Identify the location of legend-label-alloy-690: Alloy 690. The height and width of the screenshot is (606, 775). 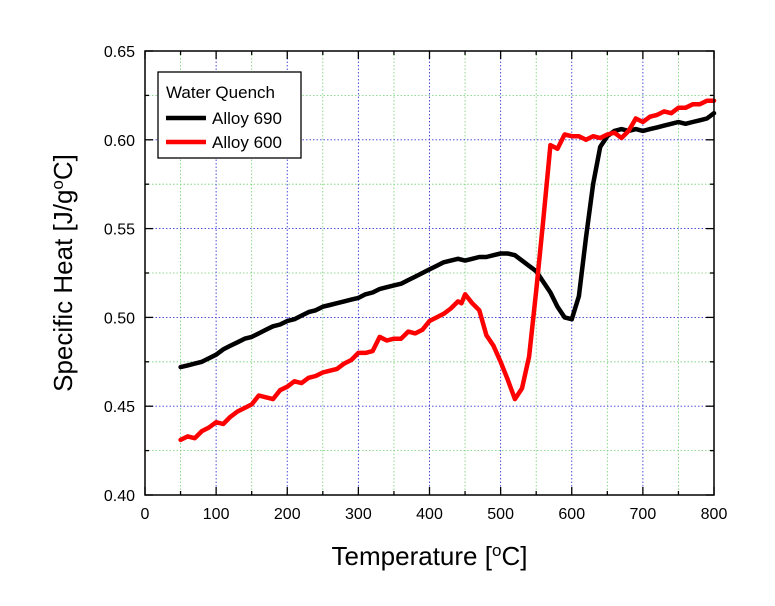
(247, 118).